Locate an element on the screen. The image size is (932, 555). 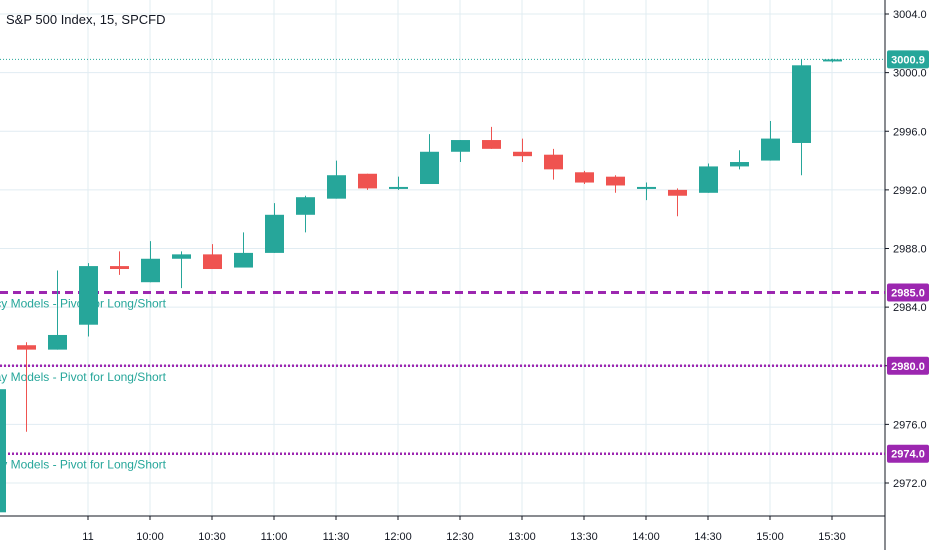
x-tick-label: 11 is located at coordinates (87, 537).